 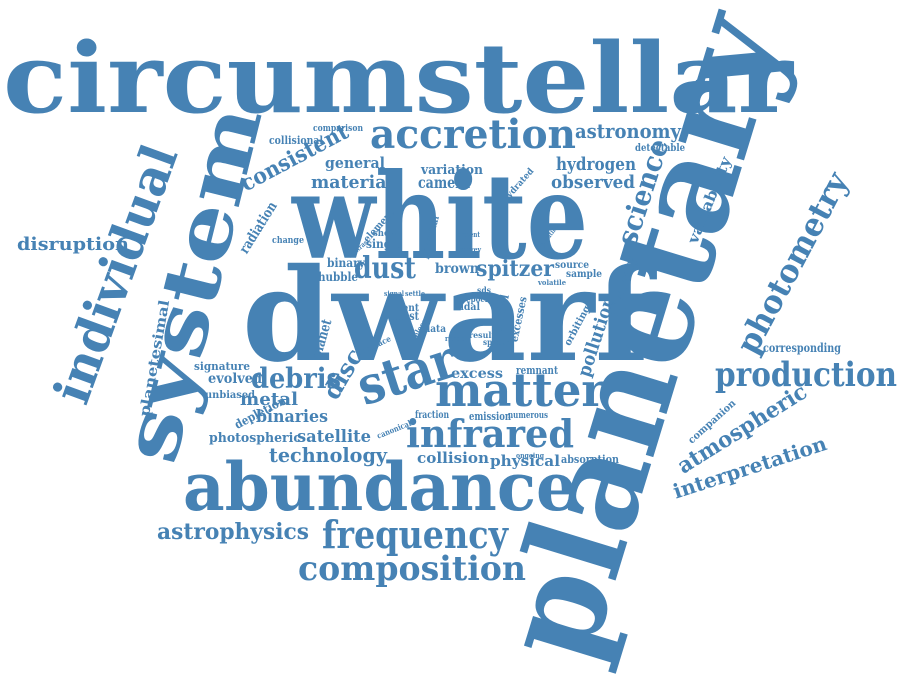 I want to click on word-corresponding: corresponding, so click(x=802, y=348).